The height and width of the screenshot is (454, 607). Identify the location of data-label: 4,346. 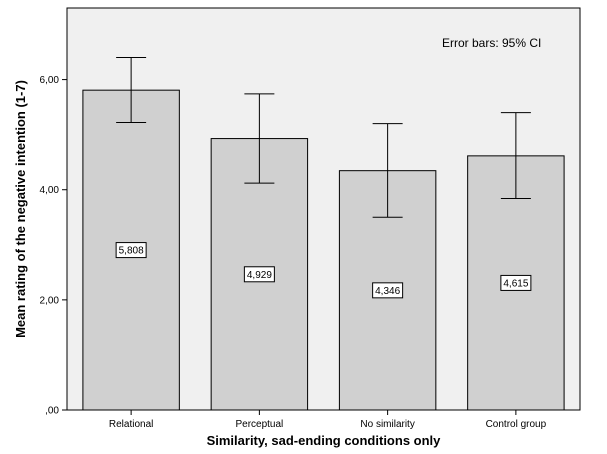
(388, 290).